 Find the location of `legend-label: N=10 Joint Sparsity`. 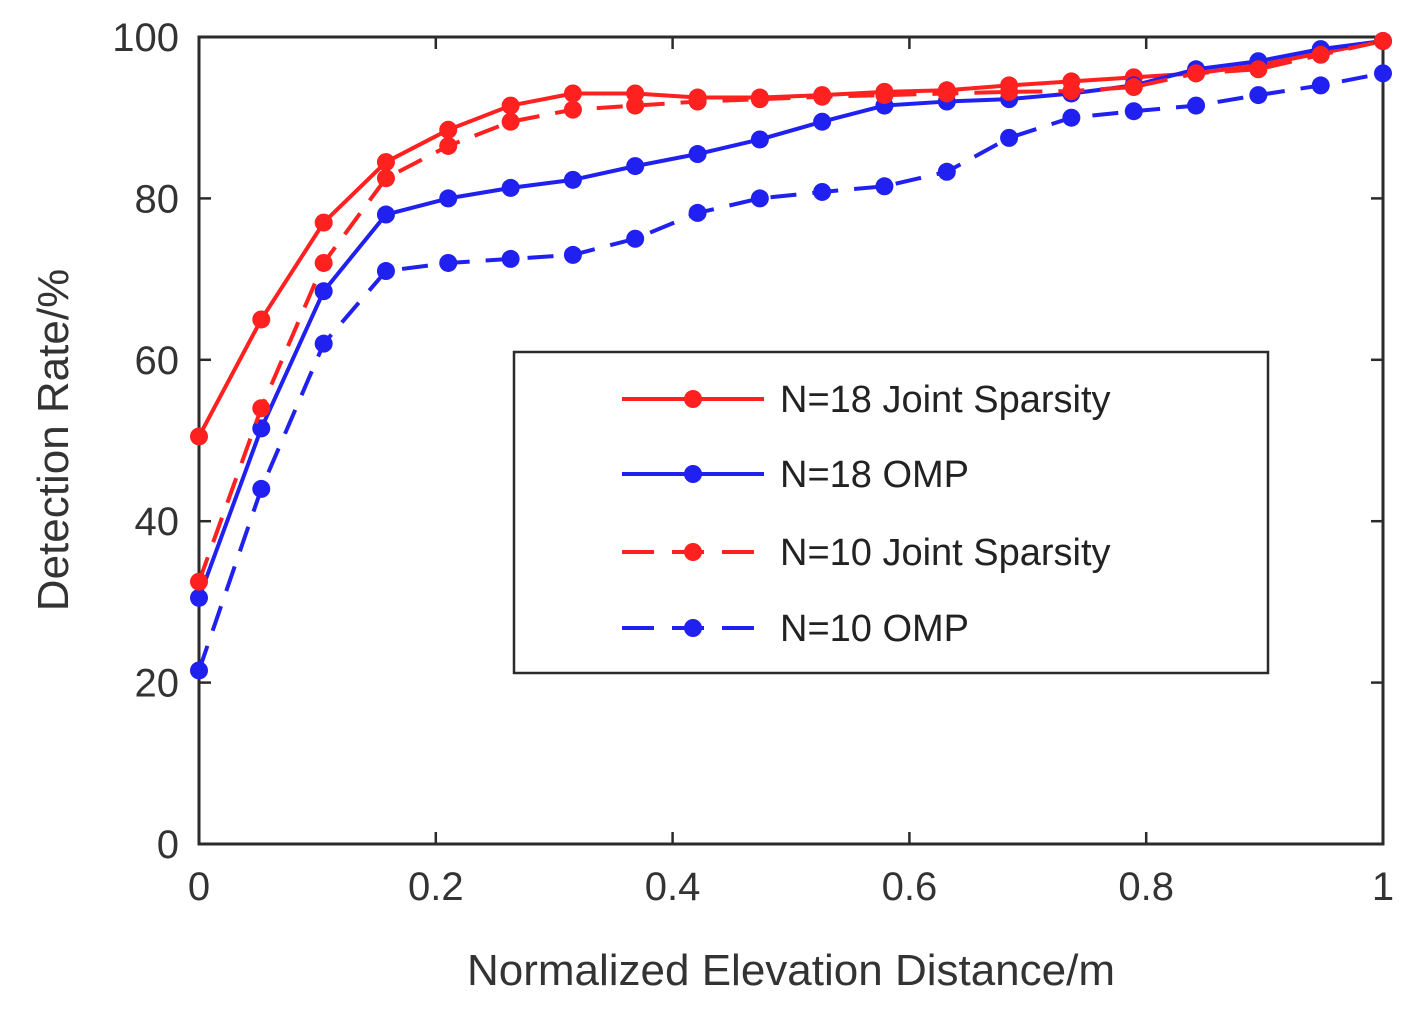

legend-label: N=10 Joint Sparsity is located at coordinates (945, 553).